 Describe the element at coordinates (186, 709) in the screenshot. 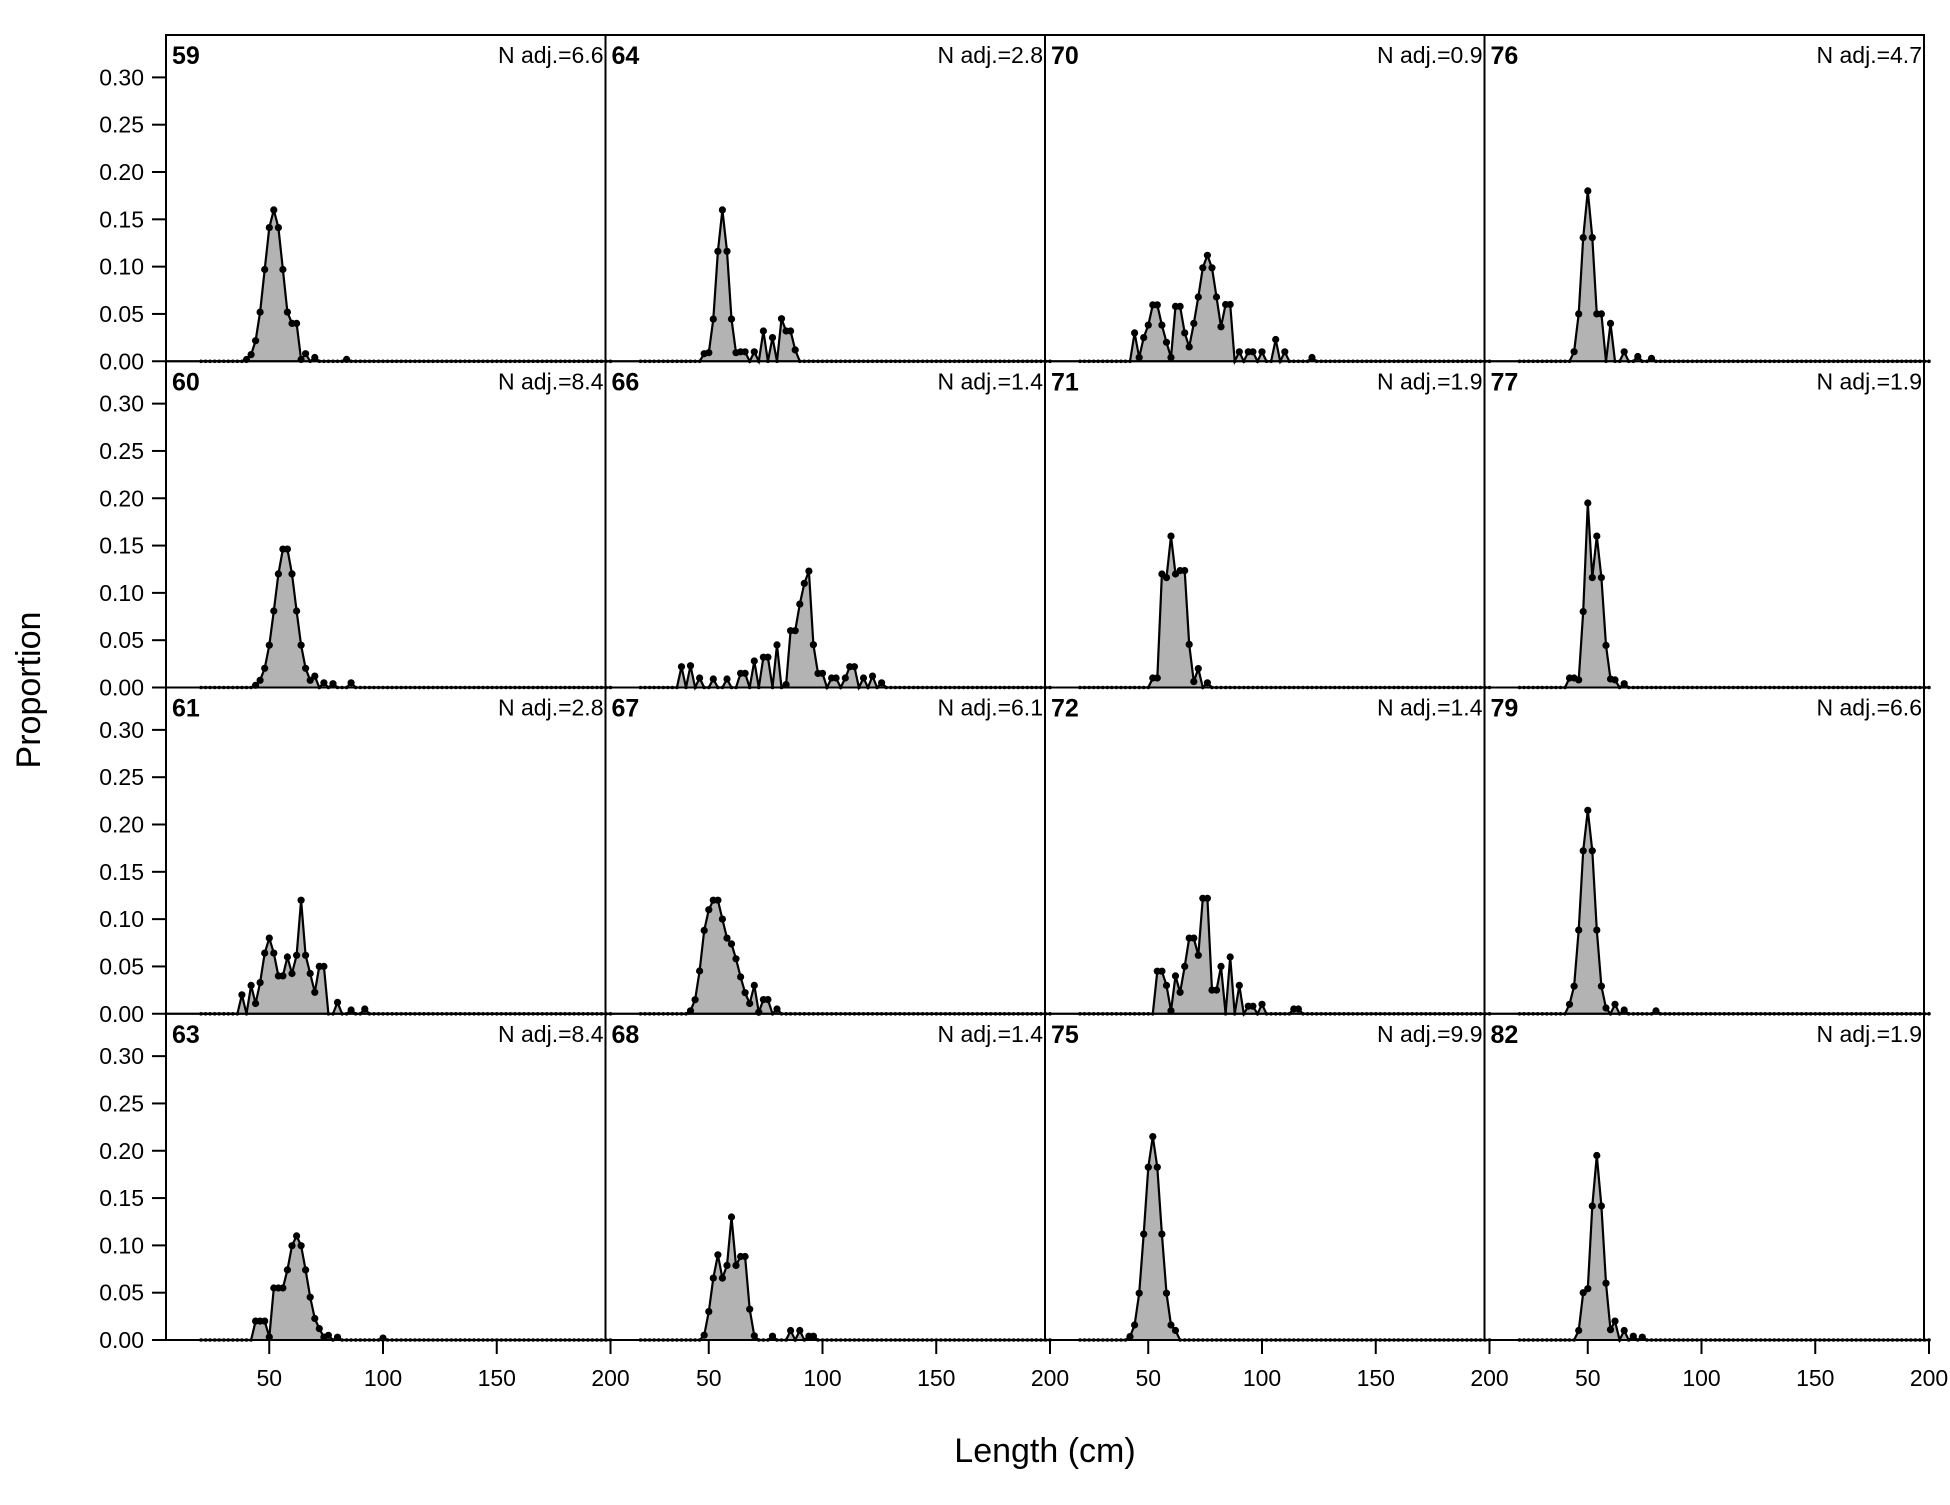

I see `panel-label-61: 61` at that location.